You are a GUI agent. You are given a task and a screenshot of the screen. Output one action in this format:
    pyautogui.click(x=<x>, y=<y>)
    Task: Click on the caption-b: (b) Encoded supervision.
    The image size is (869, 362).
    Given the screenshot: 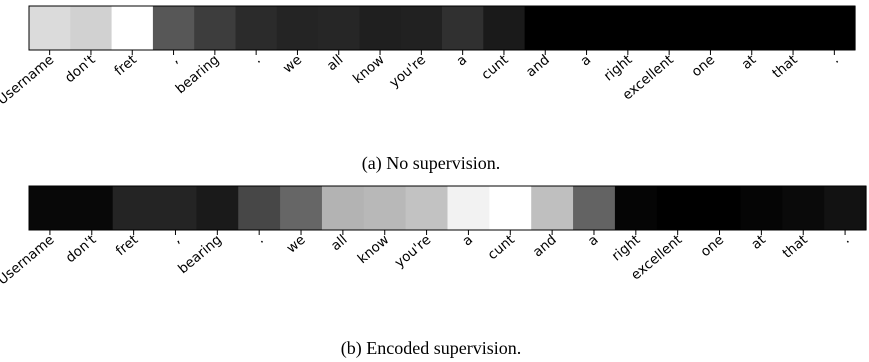 What is the action you would take?
    pyautogui.click(x=431, y=348)
    